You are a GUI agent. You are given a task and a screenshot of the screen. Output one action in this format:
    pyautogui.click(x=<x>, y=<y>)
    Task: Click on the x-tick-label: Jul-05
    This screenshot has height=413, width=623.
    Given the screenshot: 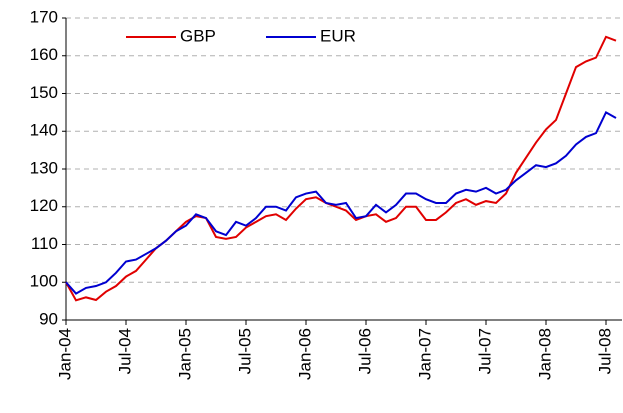 What is the action you would take?
    pyautogui.click(x=244, y=351)
    